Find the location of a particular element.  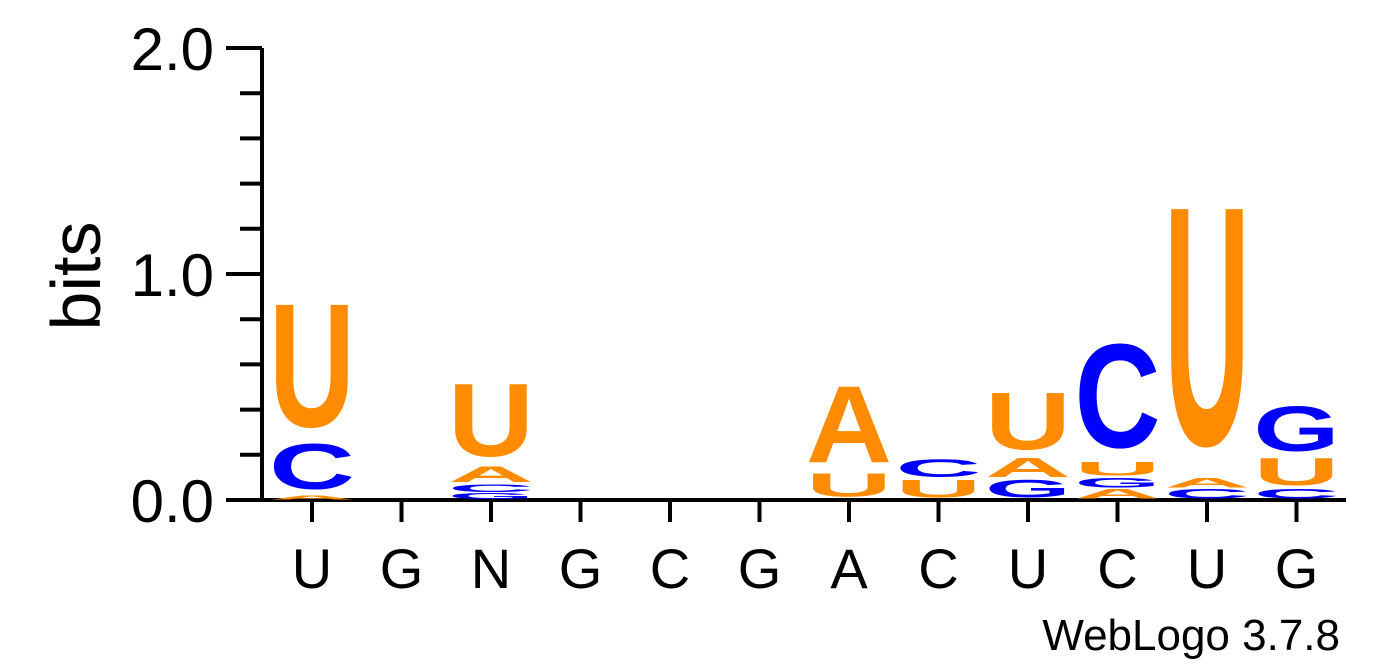

y-tick-label: 2.0 is located at coordinates (172, 49).